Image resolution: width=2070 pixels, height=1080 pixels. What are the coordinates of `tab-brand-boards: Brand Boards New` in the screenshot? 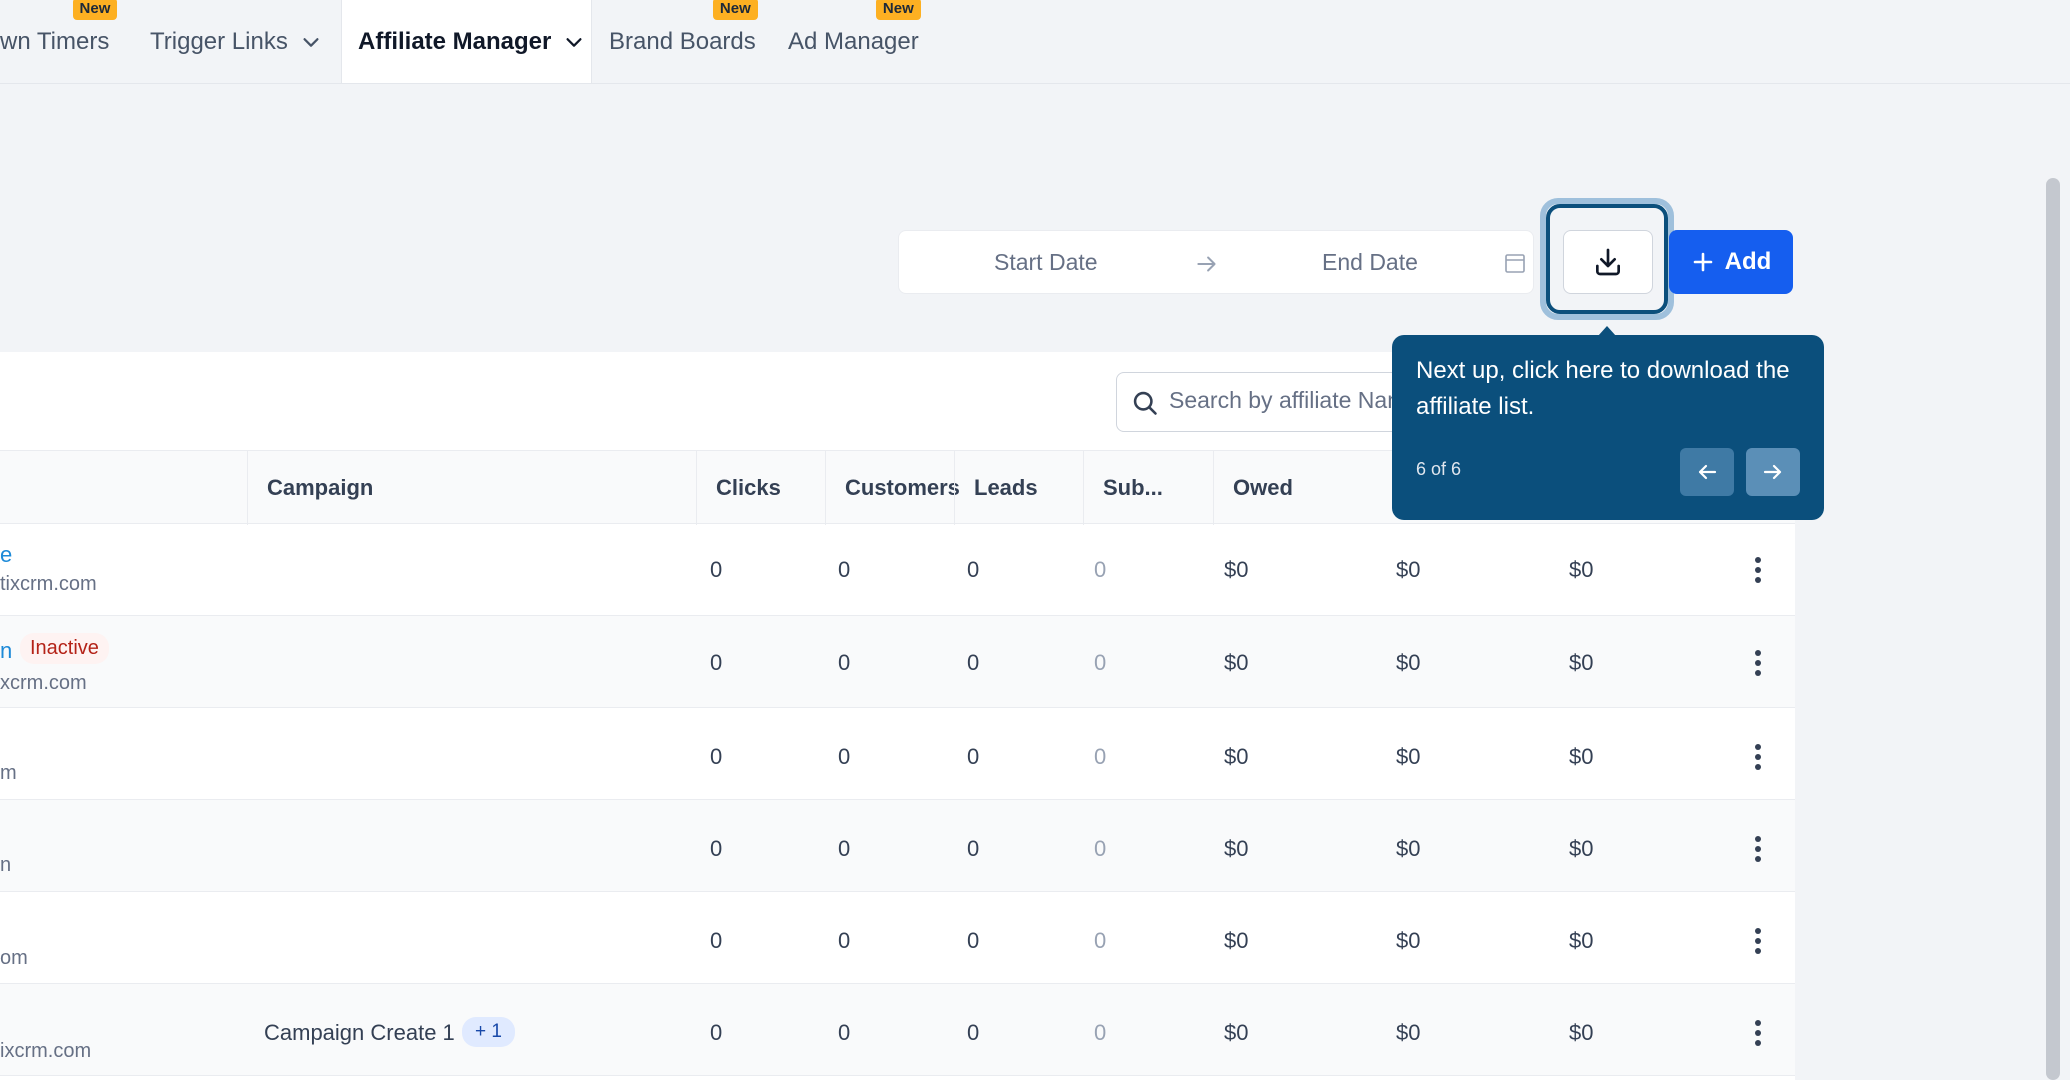 It's located at (683, 42).